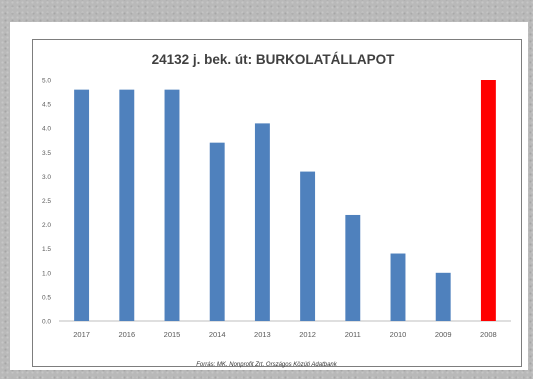 The width and height of the screenshot is (533, 379). I want to click on x-tick-label: 2013, so click(262, 334).